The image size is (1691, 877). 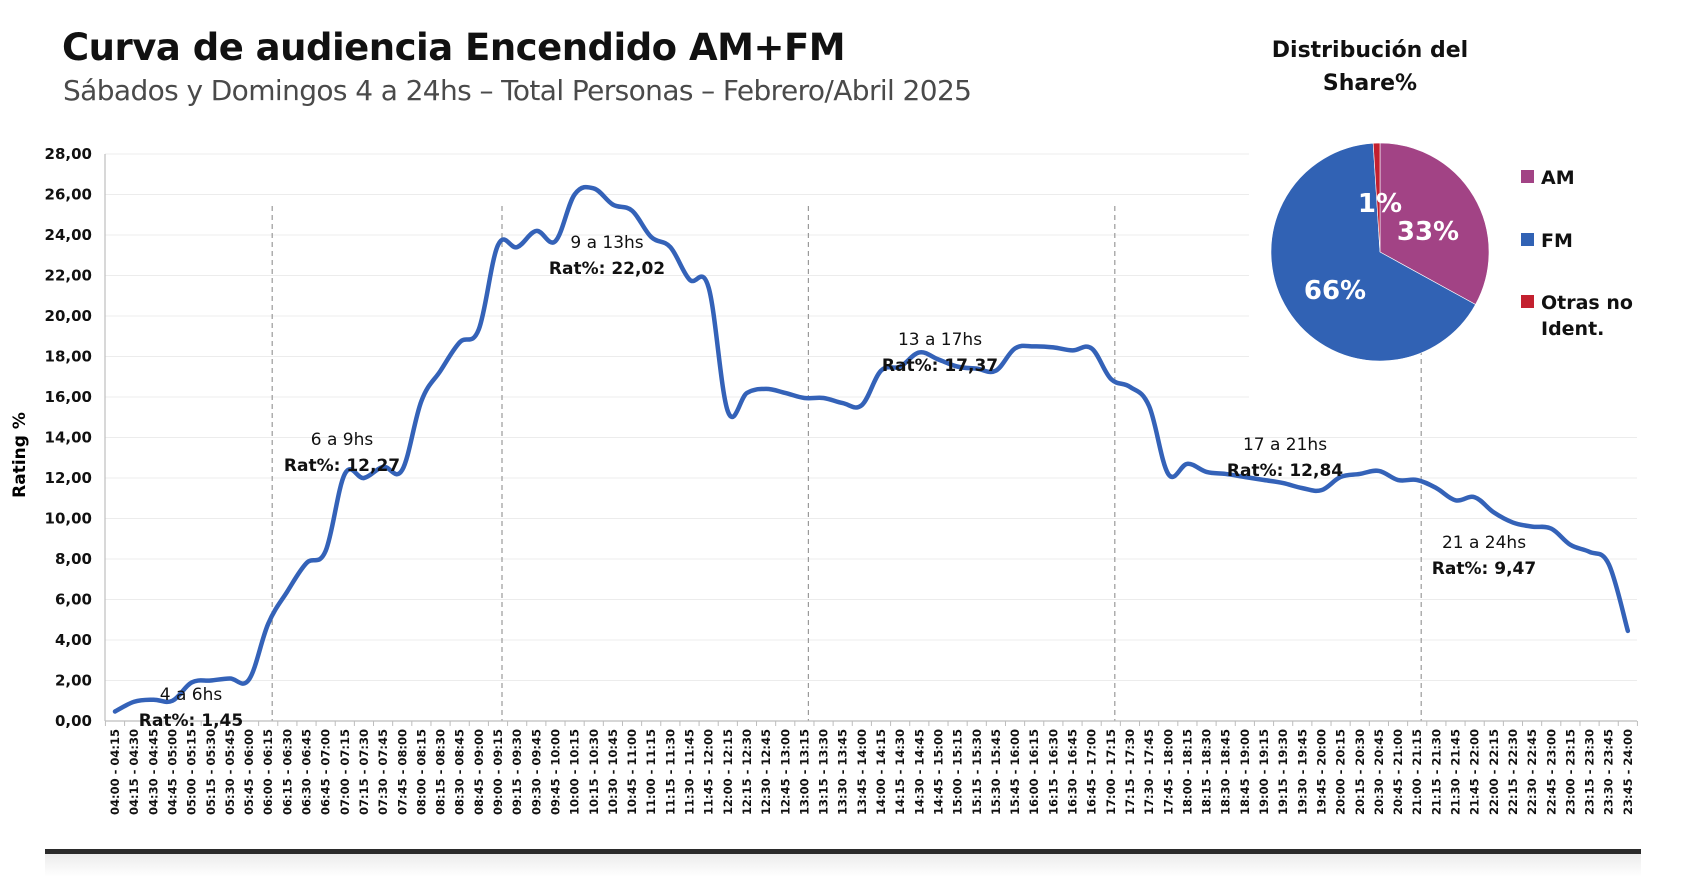 I want to click on x-tick-label: 19:45 - 20:00, so click(x=1321, y=772).